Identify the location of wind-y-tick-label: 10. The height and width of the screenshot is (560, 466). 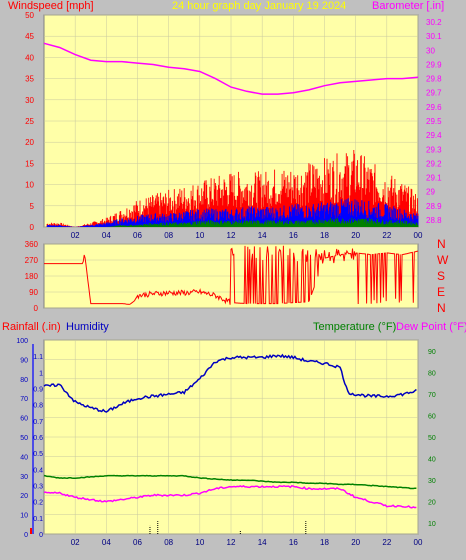
(29, 185).